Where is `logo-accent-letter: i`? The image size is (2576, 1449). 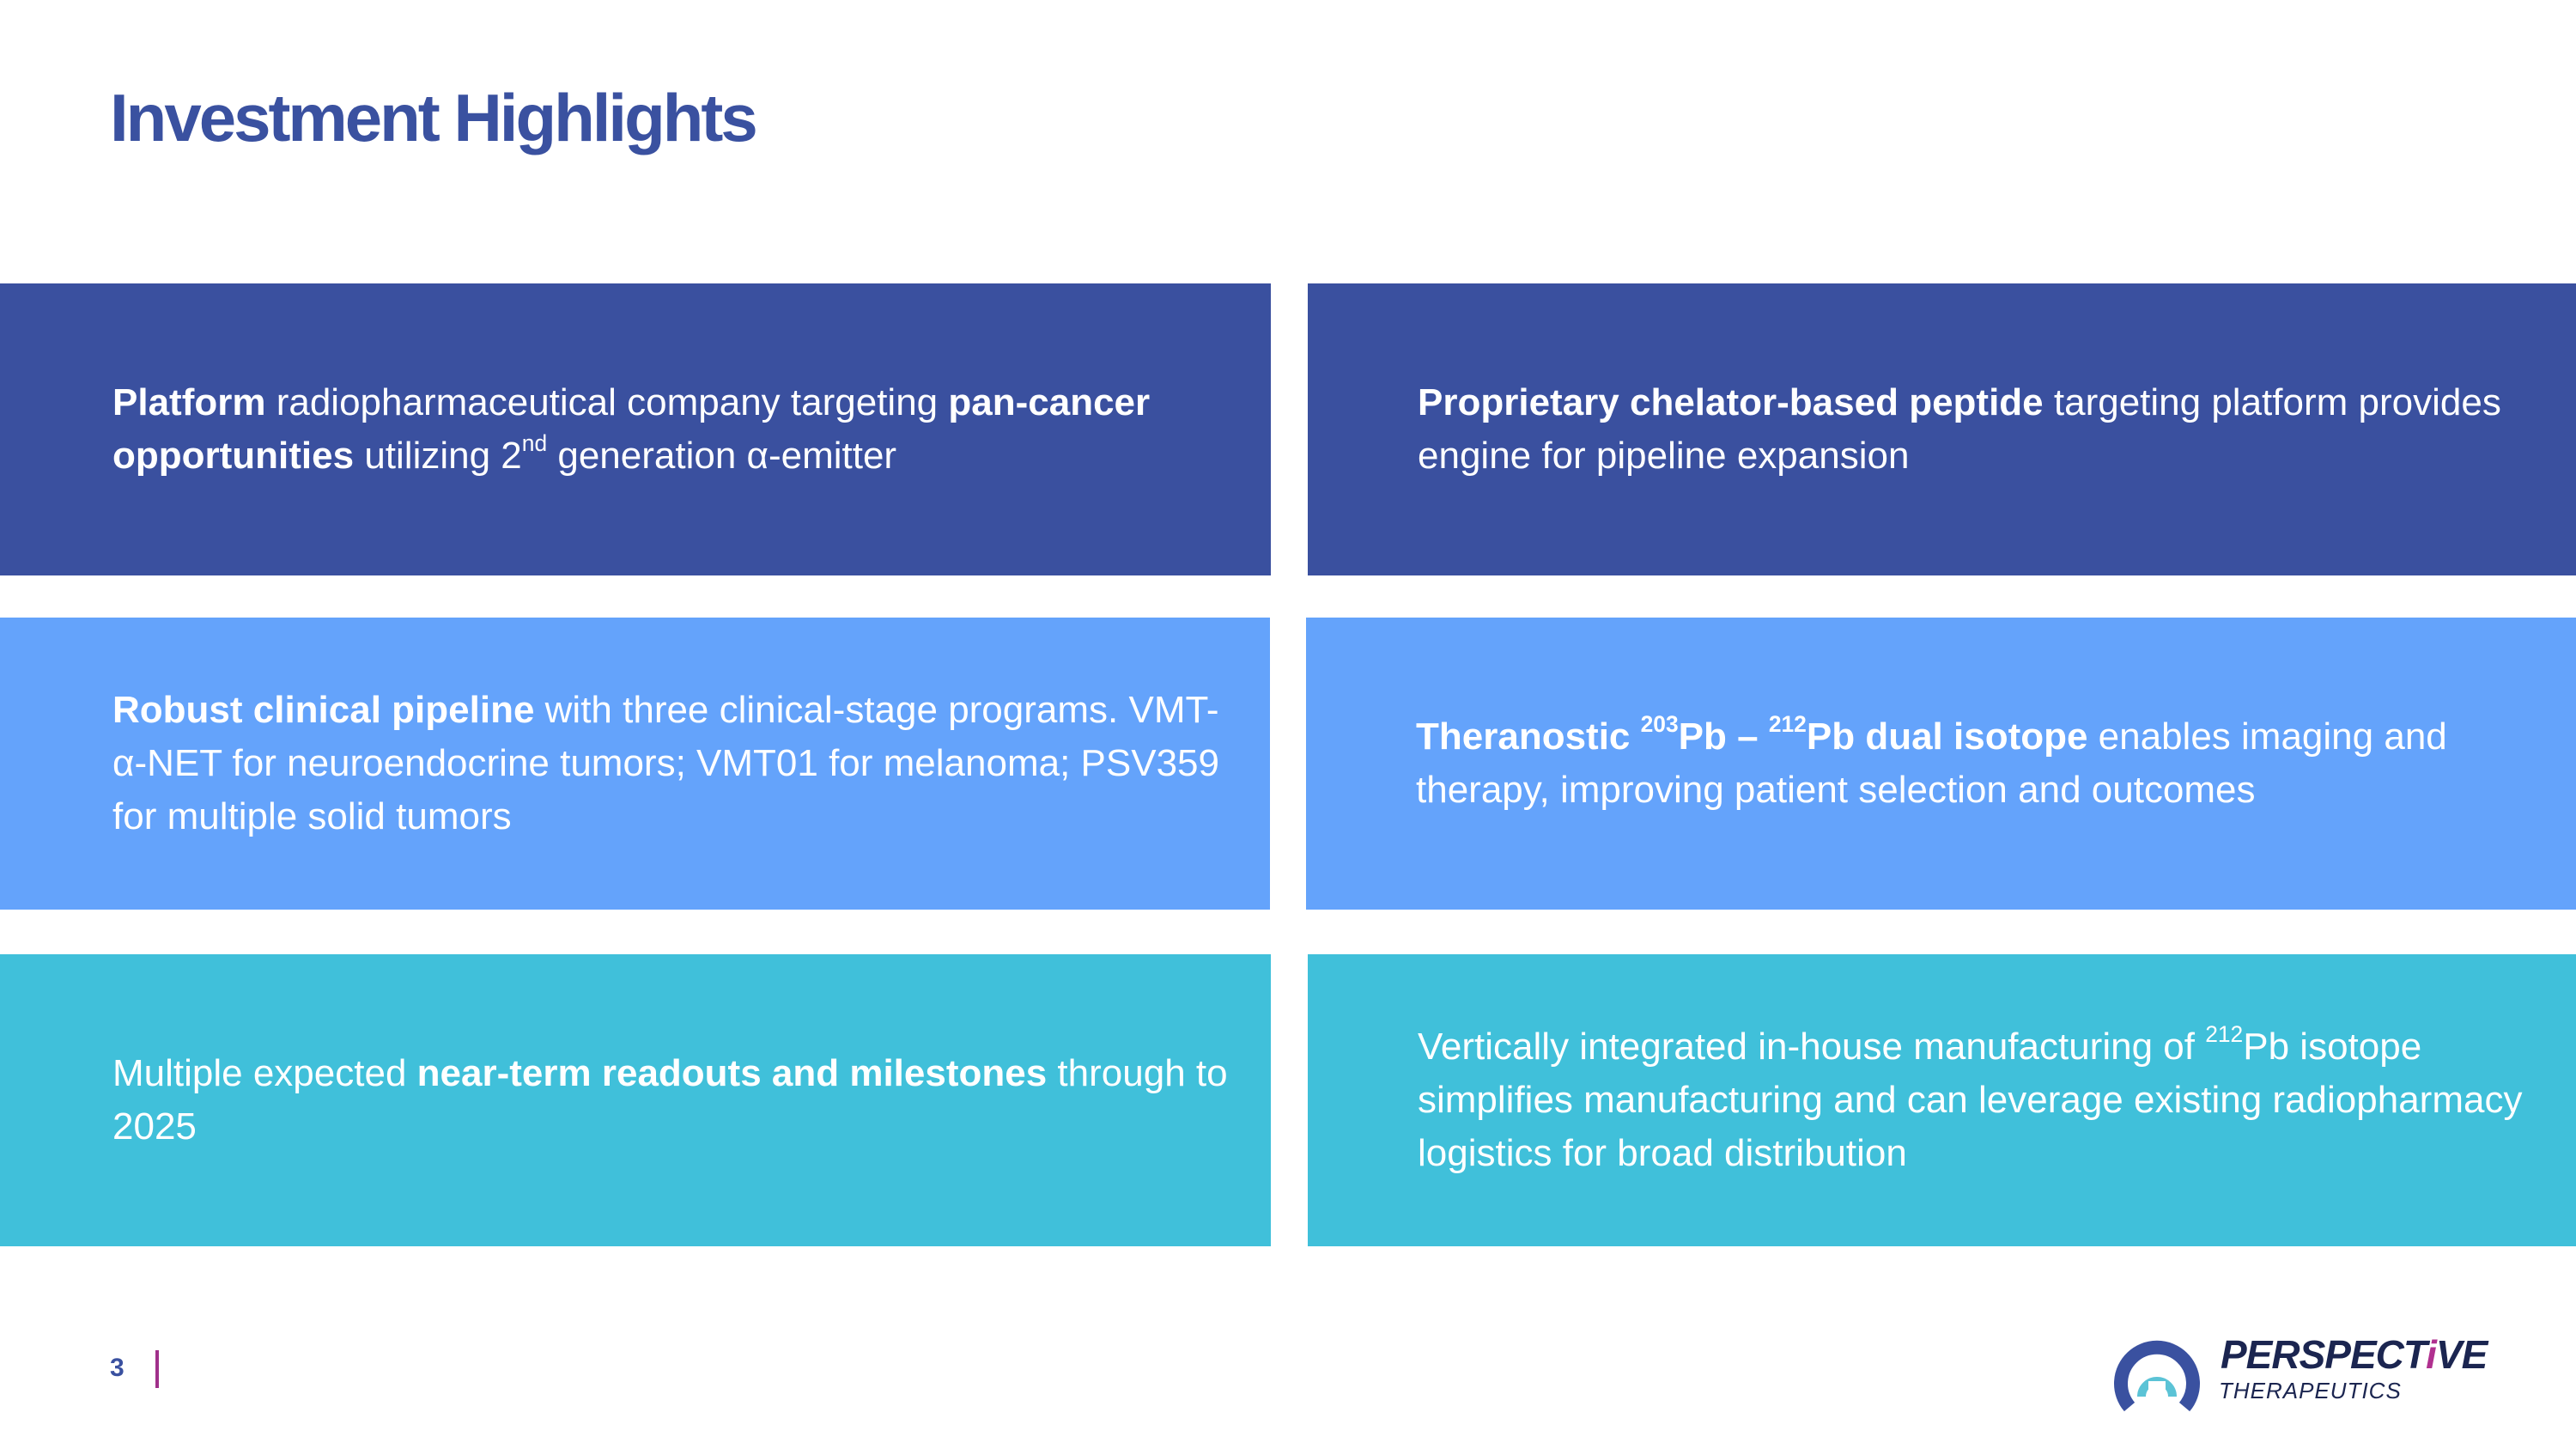
logo-accent-letter: i is located at coordinates (2431, 1354).